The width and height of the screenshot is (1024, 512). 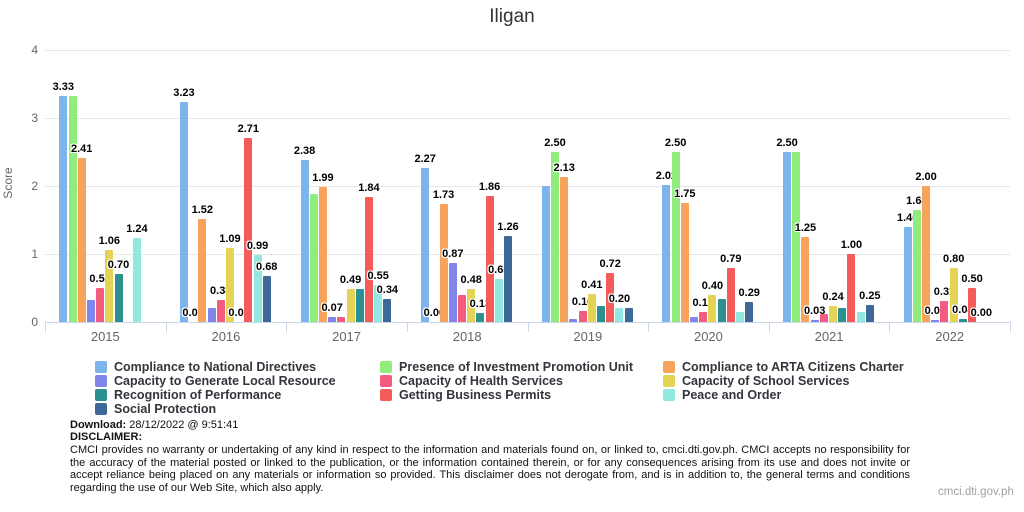 I want to click on bar-value-label: 0.99, so click(x=257, y=246).